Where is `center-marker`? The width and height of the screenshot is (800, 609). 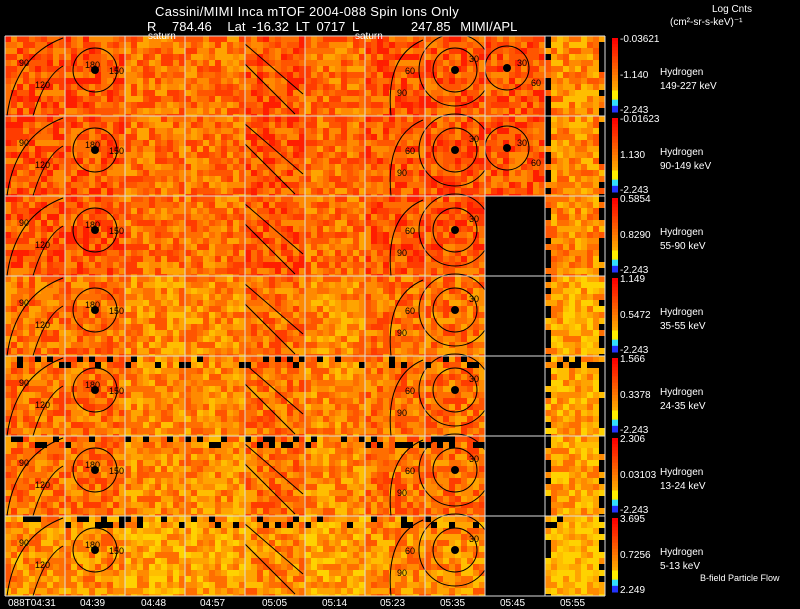
center-marker is located at coordinates (455, 230).